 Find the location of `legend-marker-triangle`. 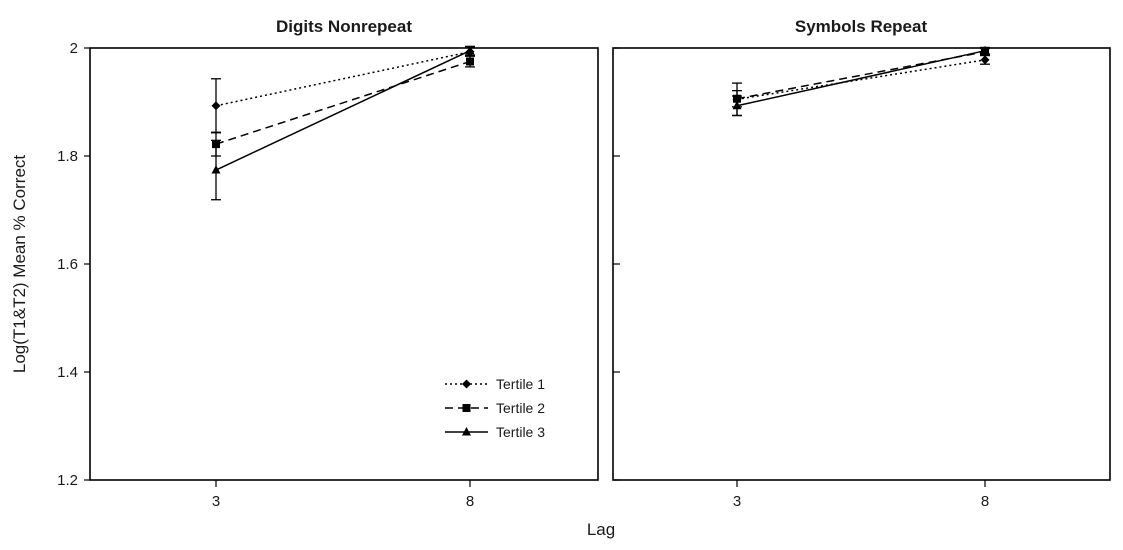

legend-marker-triangle is located at coordinates (466, 431).